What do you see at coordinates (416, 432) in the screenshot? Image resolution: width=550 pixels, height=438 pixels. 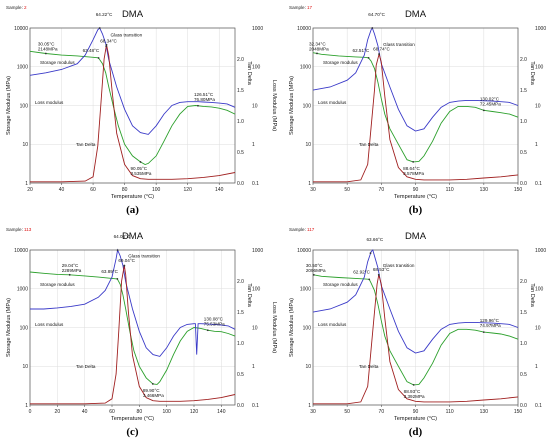 I see `subfigure-label: (d)` at bounding box center [416, 432].